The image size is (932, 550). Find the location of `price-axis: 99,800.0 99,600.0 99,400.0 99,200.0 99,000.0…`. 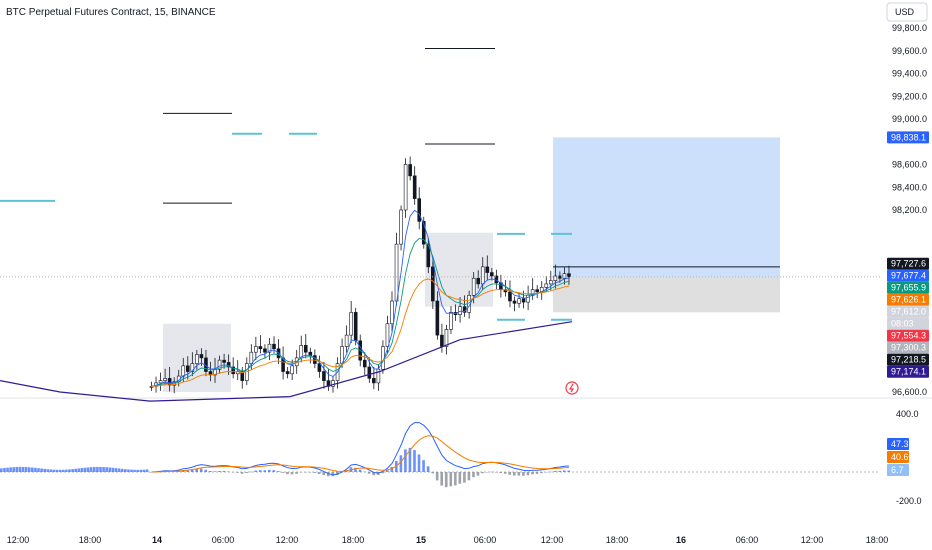

price-axis: 99,800.0 99,600.0 99,400.0 99,200.0 99,000.0… is located at coordinates (909, 210).